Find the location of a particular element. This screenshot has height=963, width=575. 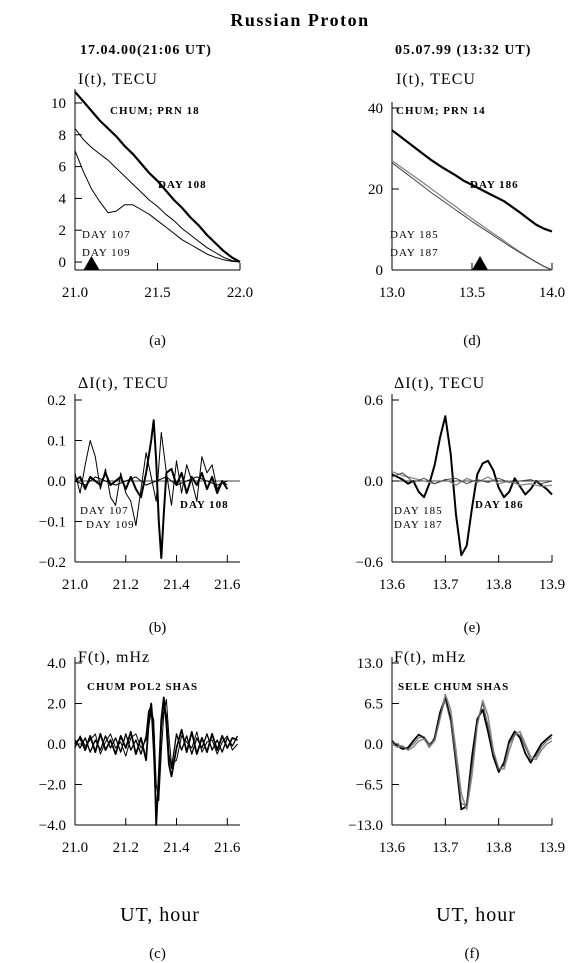

y-tick-label: 10 is located at coordinates (58, 104).